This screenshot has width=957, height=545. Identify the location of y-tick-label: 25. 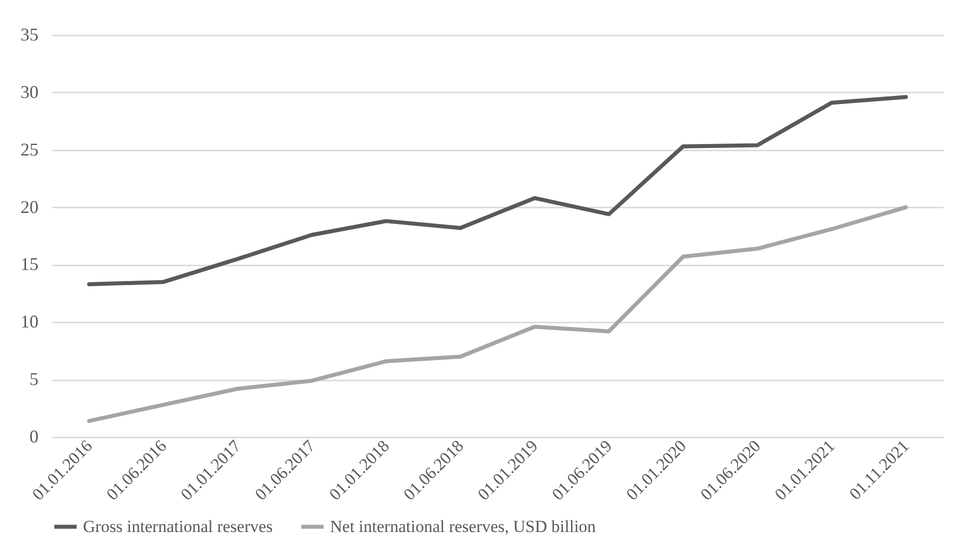
(29, 149).